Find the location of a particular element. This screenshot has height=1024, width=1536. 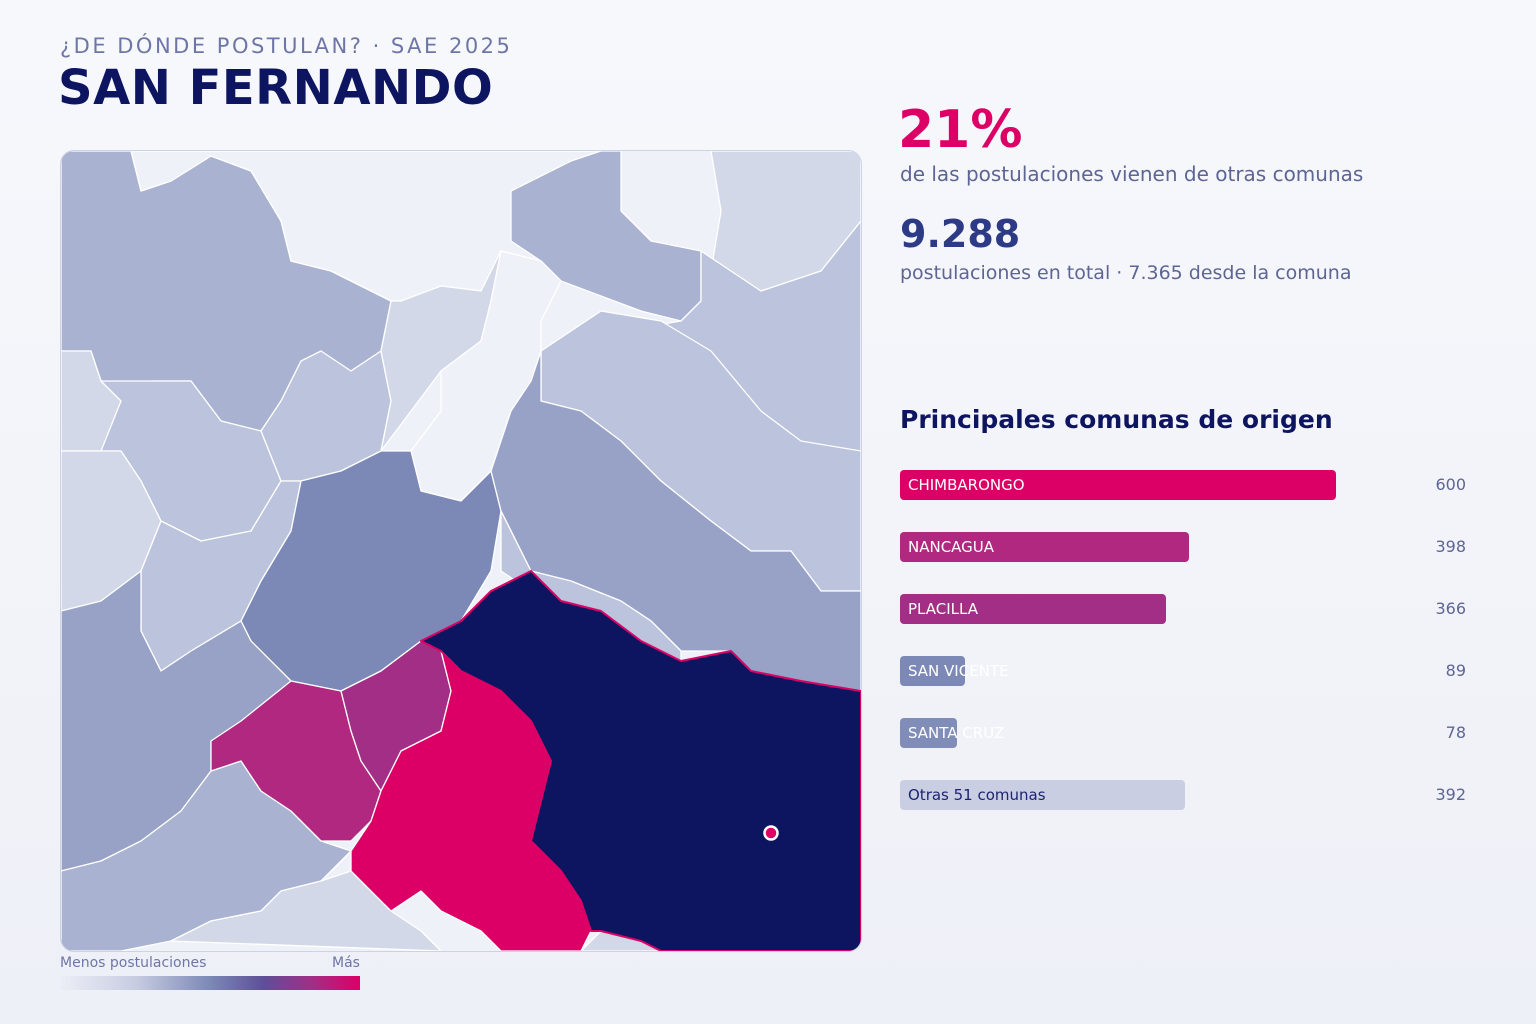

origin-bar-value: 392 is located at coordinates (1450, 794).